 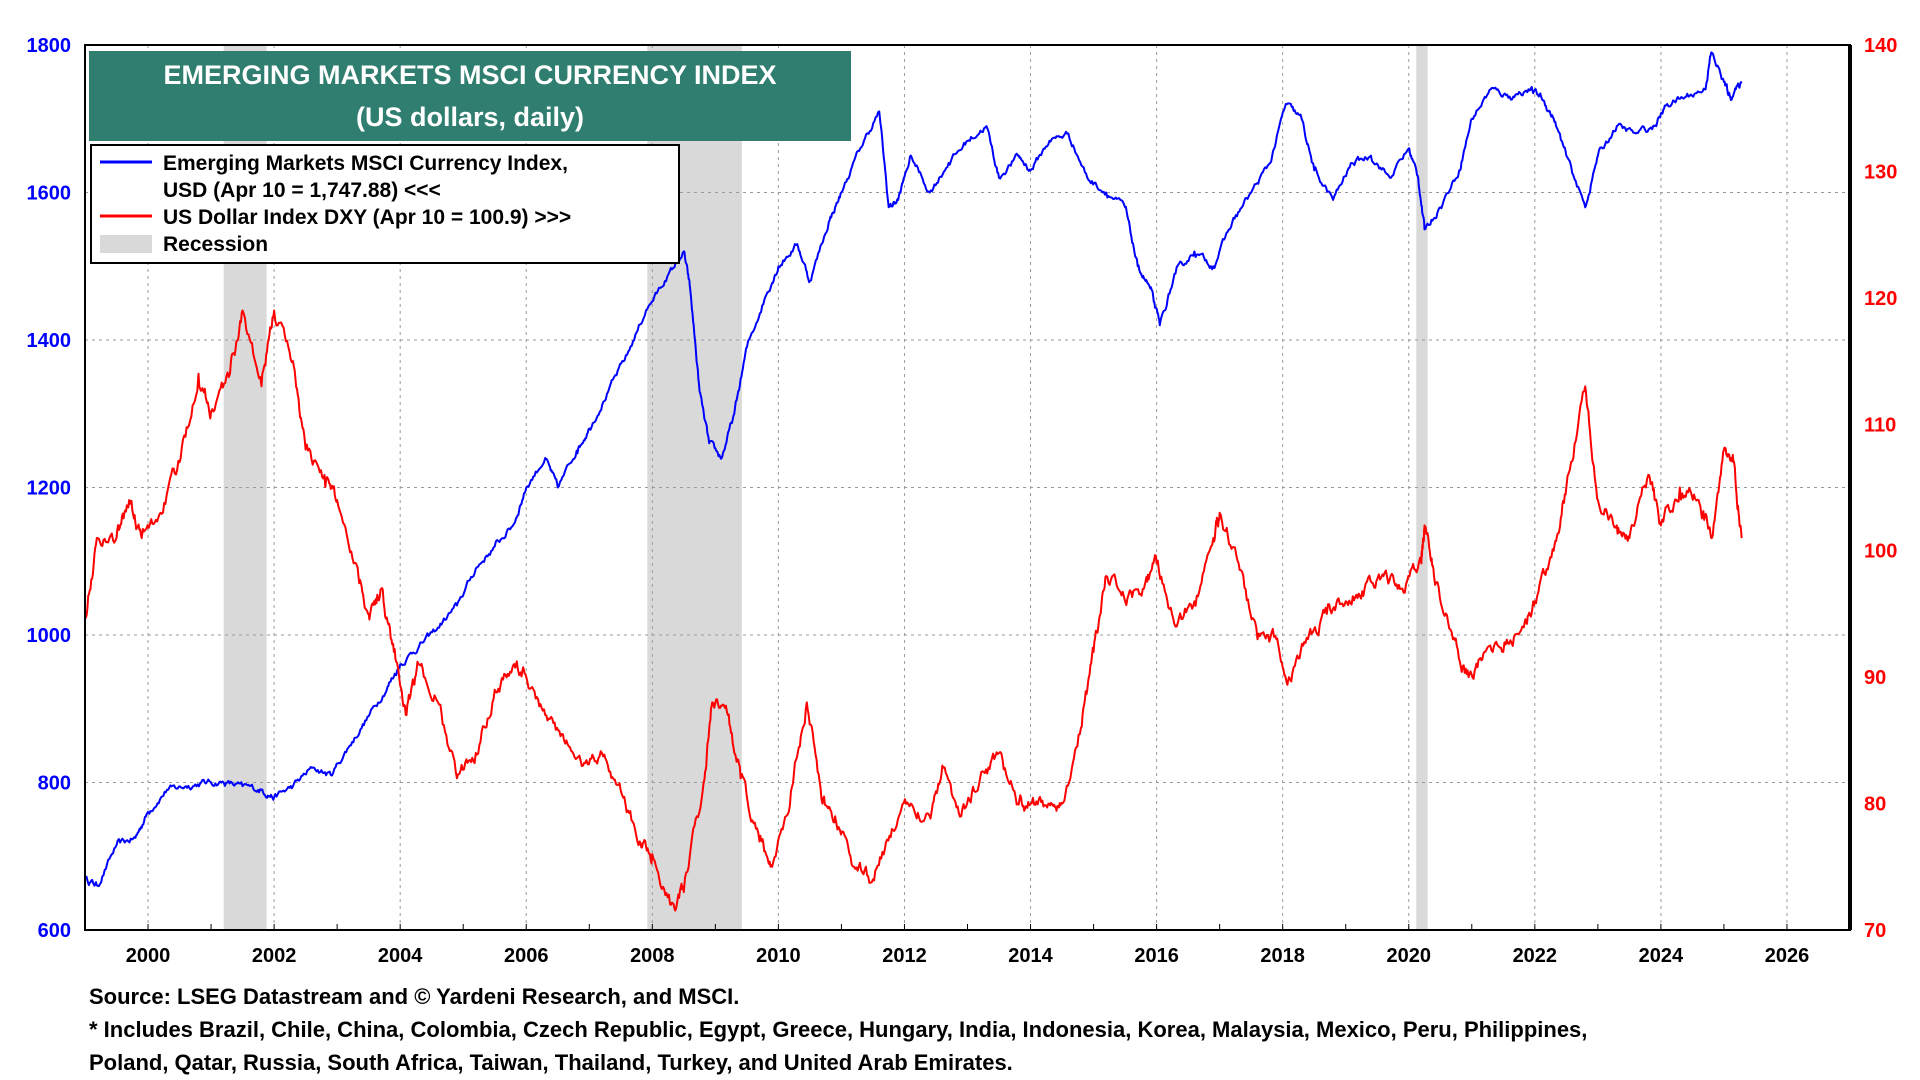 I want to click on legend-swatch-recession, so click(x=126, y=244).